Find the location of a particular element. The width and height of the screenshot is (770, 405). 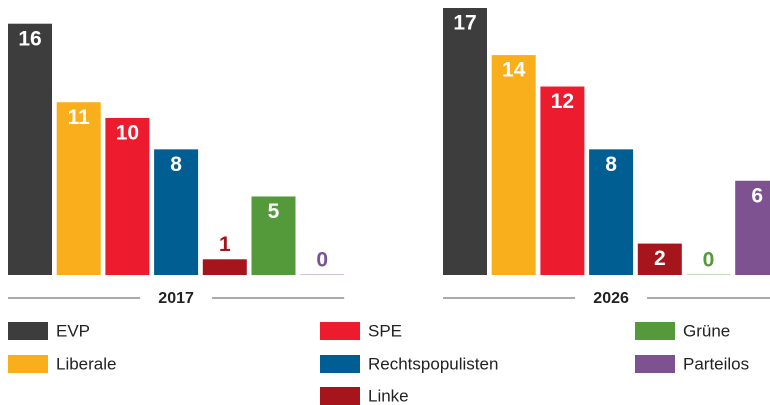

data-label: 6 is located at coordinates (757, 195).